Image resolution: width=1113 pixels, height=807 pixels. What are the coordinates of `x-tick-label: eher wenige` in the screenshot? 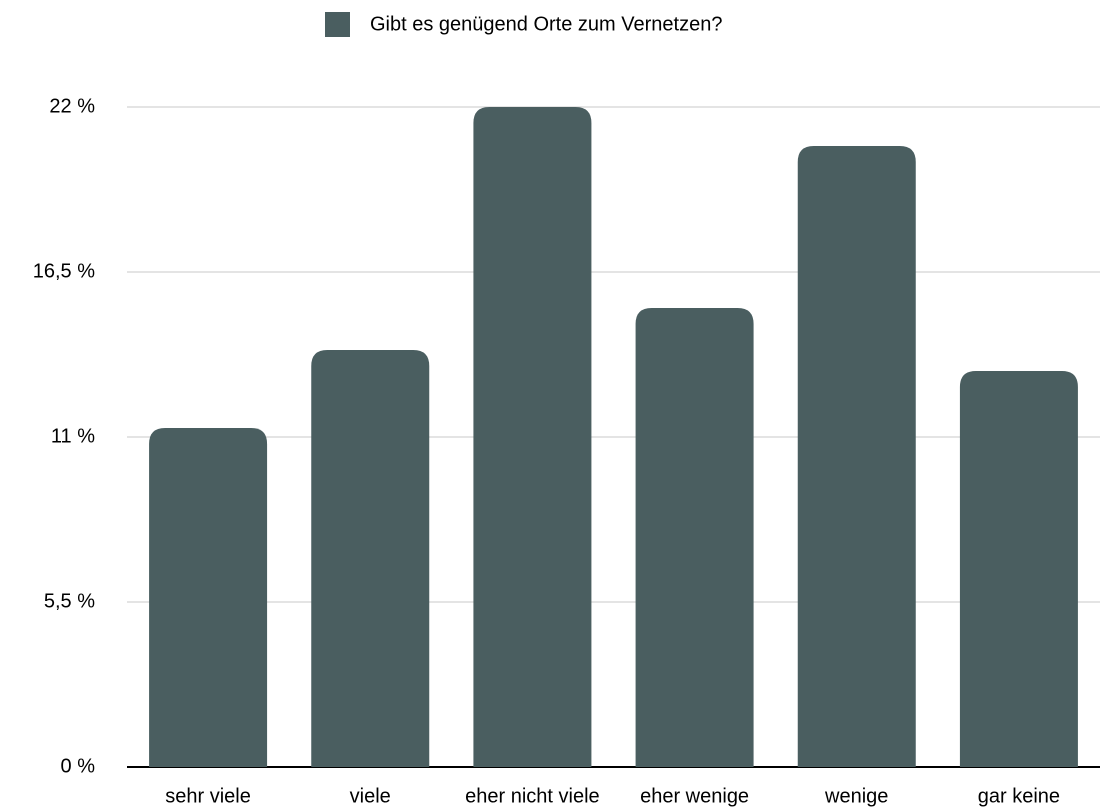 It's located at (694, 796).